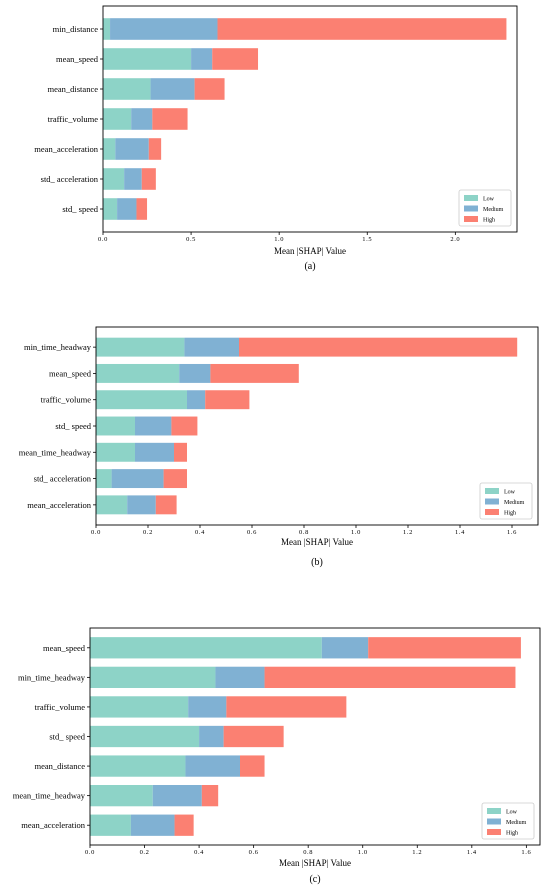 The width and height of the screenshot is (550, 890). Describe the element at coordinates (172, 89) in the screenshot. I see `bar-a-3-medium` at that location.